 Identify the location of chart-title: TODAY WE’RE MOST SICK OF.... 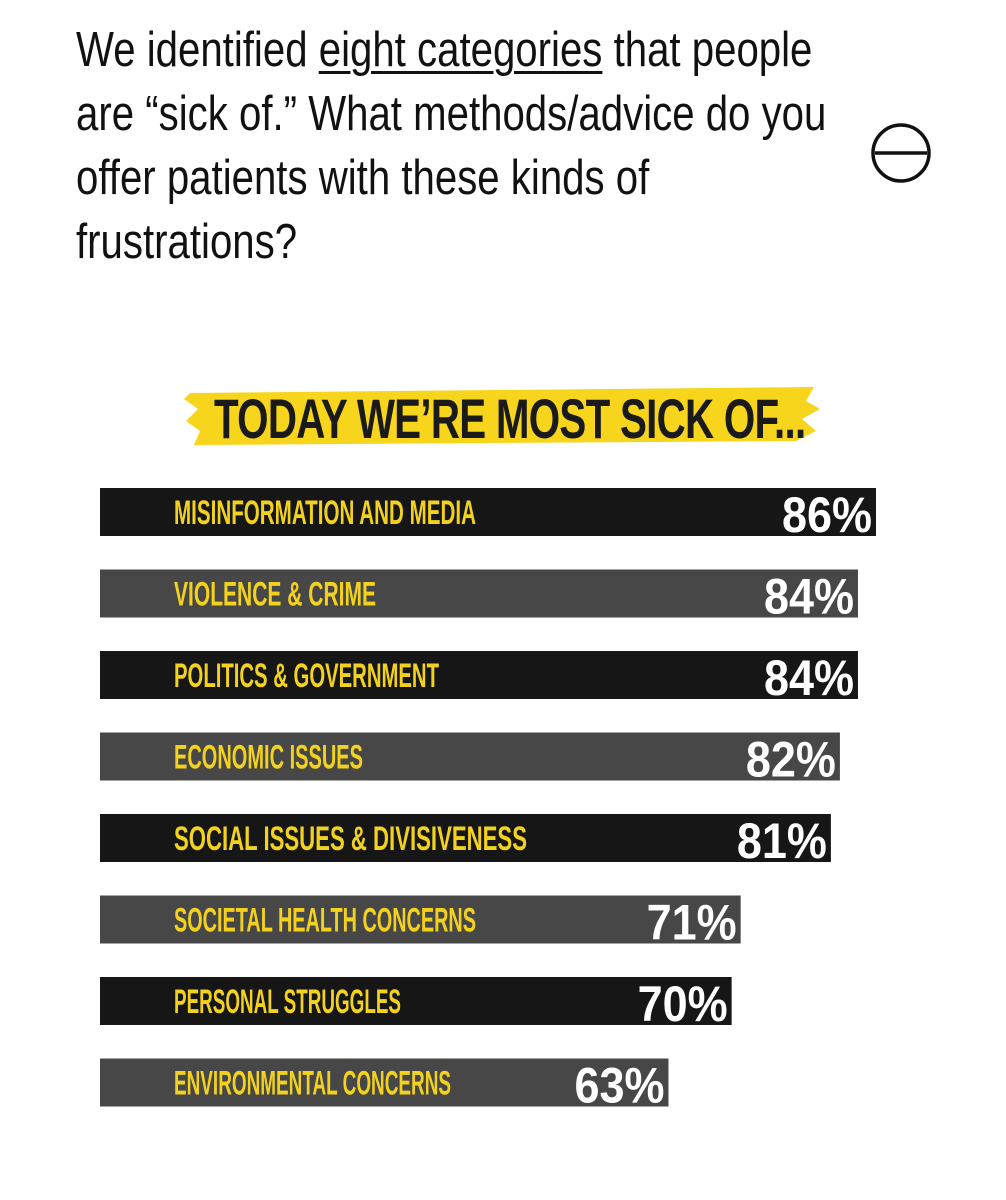
(510, 418).